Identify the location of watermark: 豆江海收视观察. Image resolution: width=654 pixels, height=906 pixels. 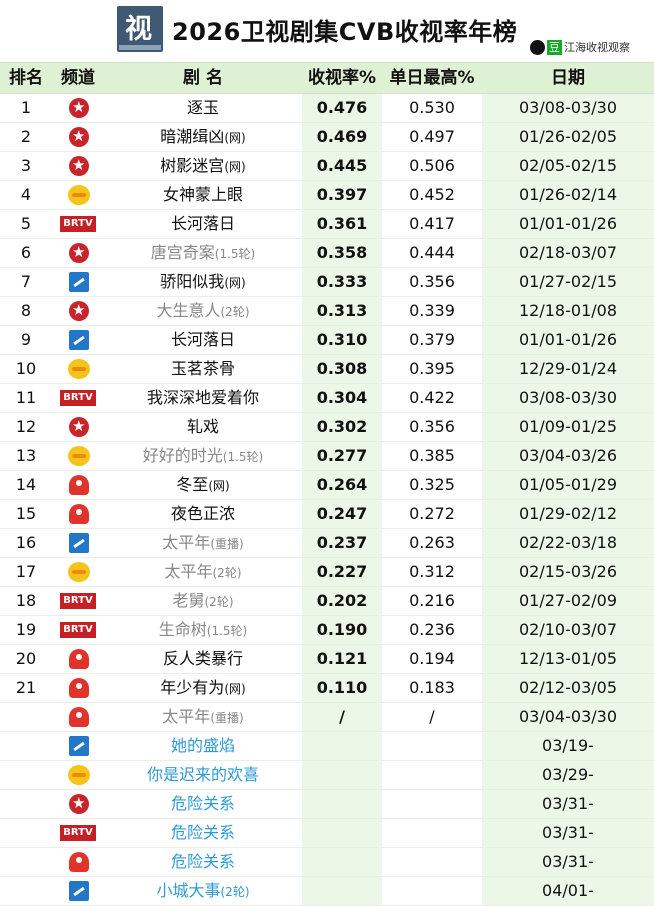
(580, 47).